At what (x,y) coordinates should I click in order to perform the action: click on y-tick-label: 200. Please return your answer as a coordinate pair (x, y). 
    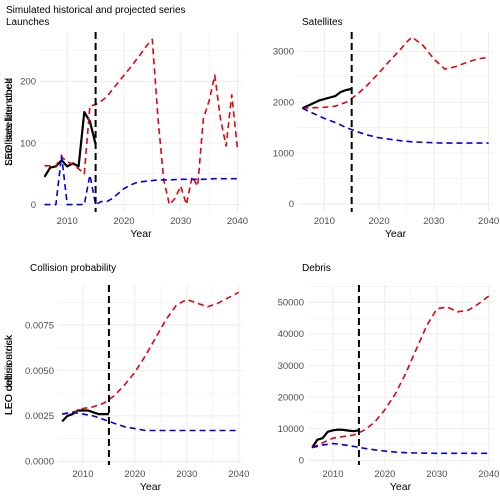
    Looking at the image, I should click on (28, 82).